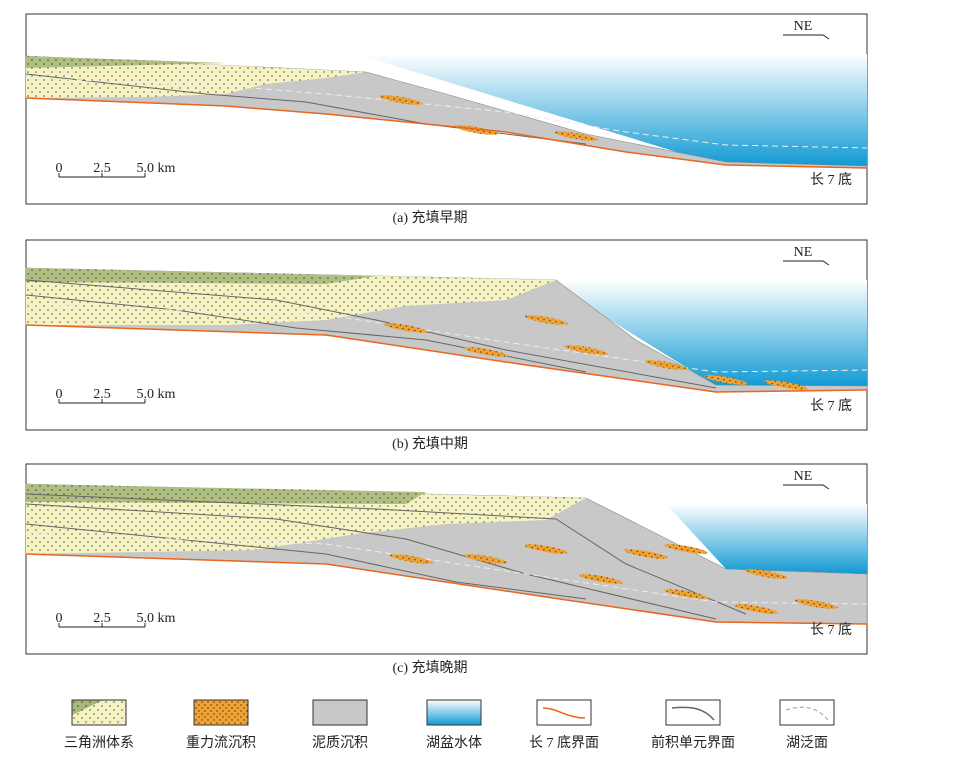 The width and height of the screenshot is (956, 768). Describe the element at coordinates (454, 743) in the screenshot. I see `legend-label: 湖盆水体` at that location.